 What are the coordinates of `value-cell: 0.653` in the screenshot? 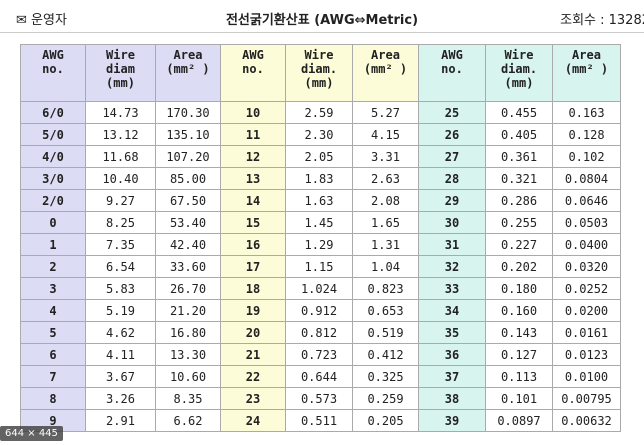 It's located at (385, 310).